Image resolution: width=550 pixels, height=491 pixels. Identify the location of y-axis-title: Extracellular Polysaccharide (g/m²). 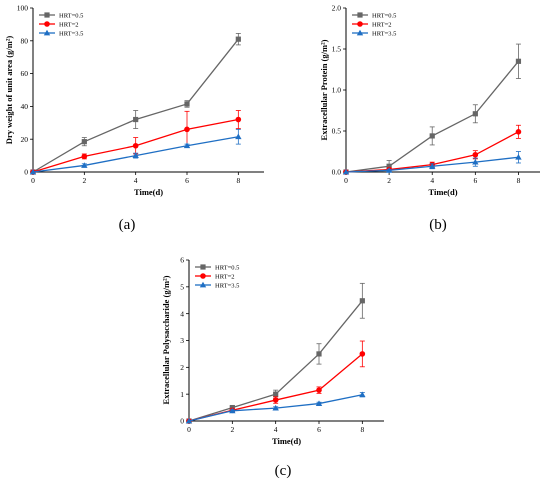
(166, 339).